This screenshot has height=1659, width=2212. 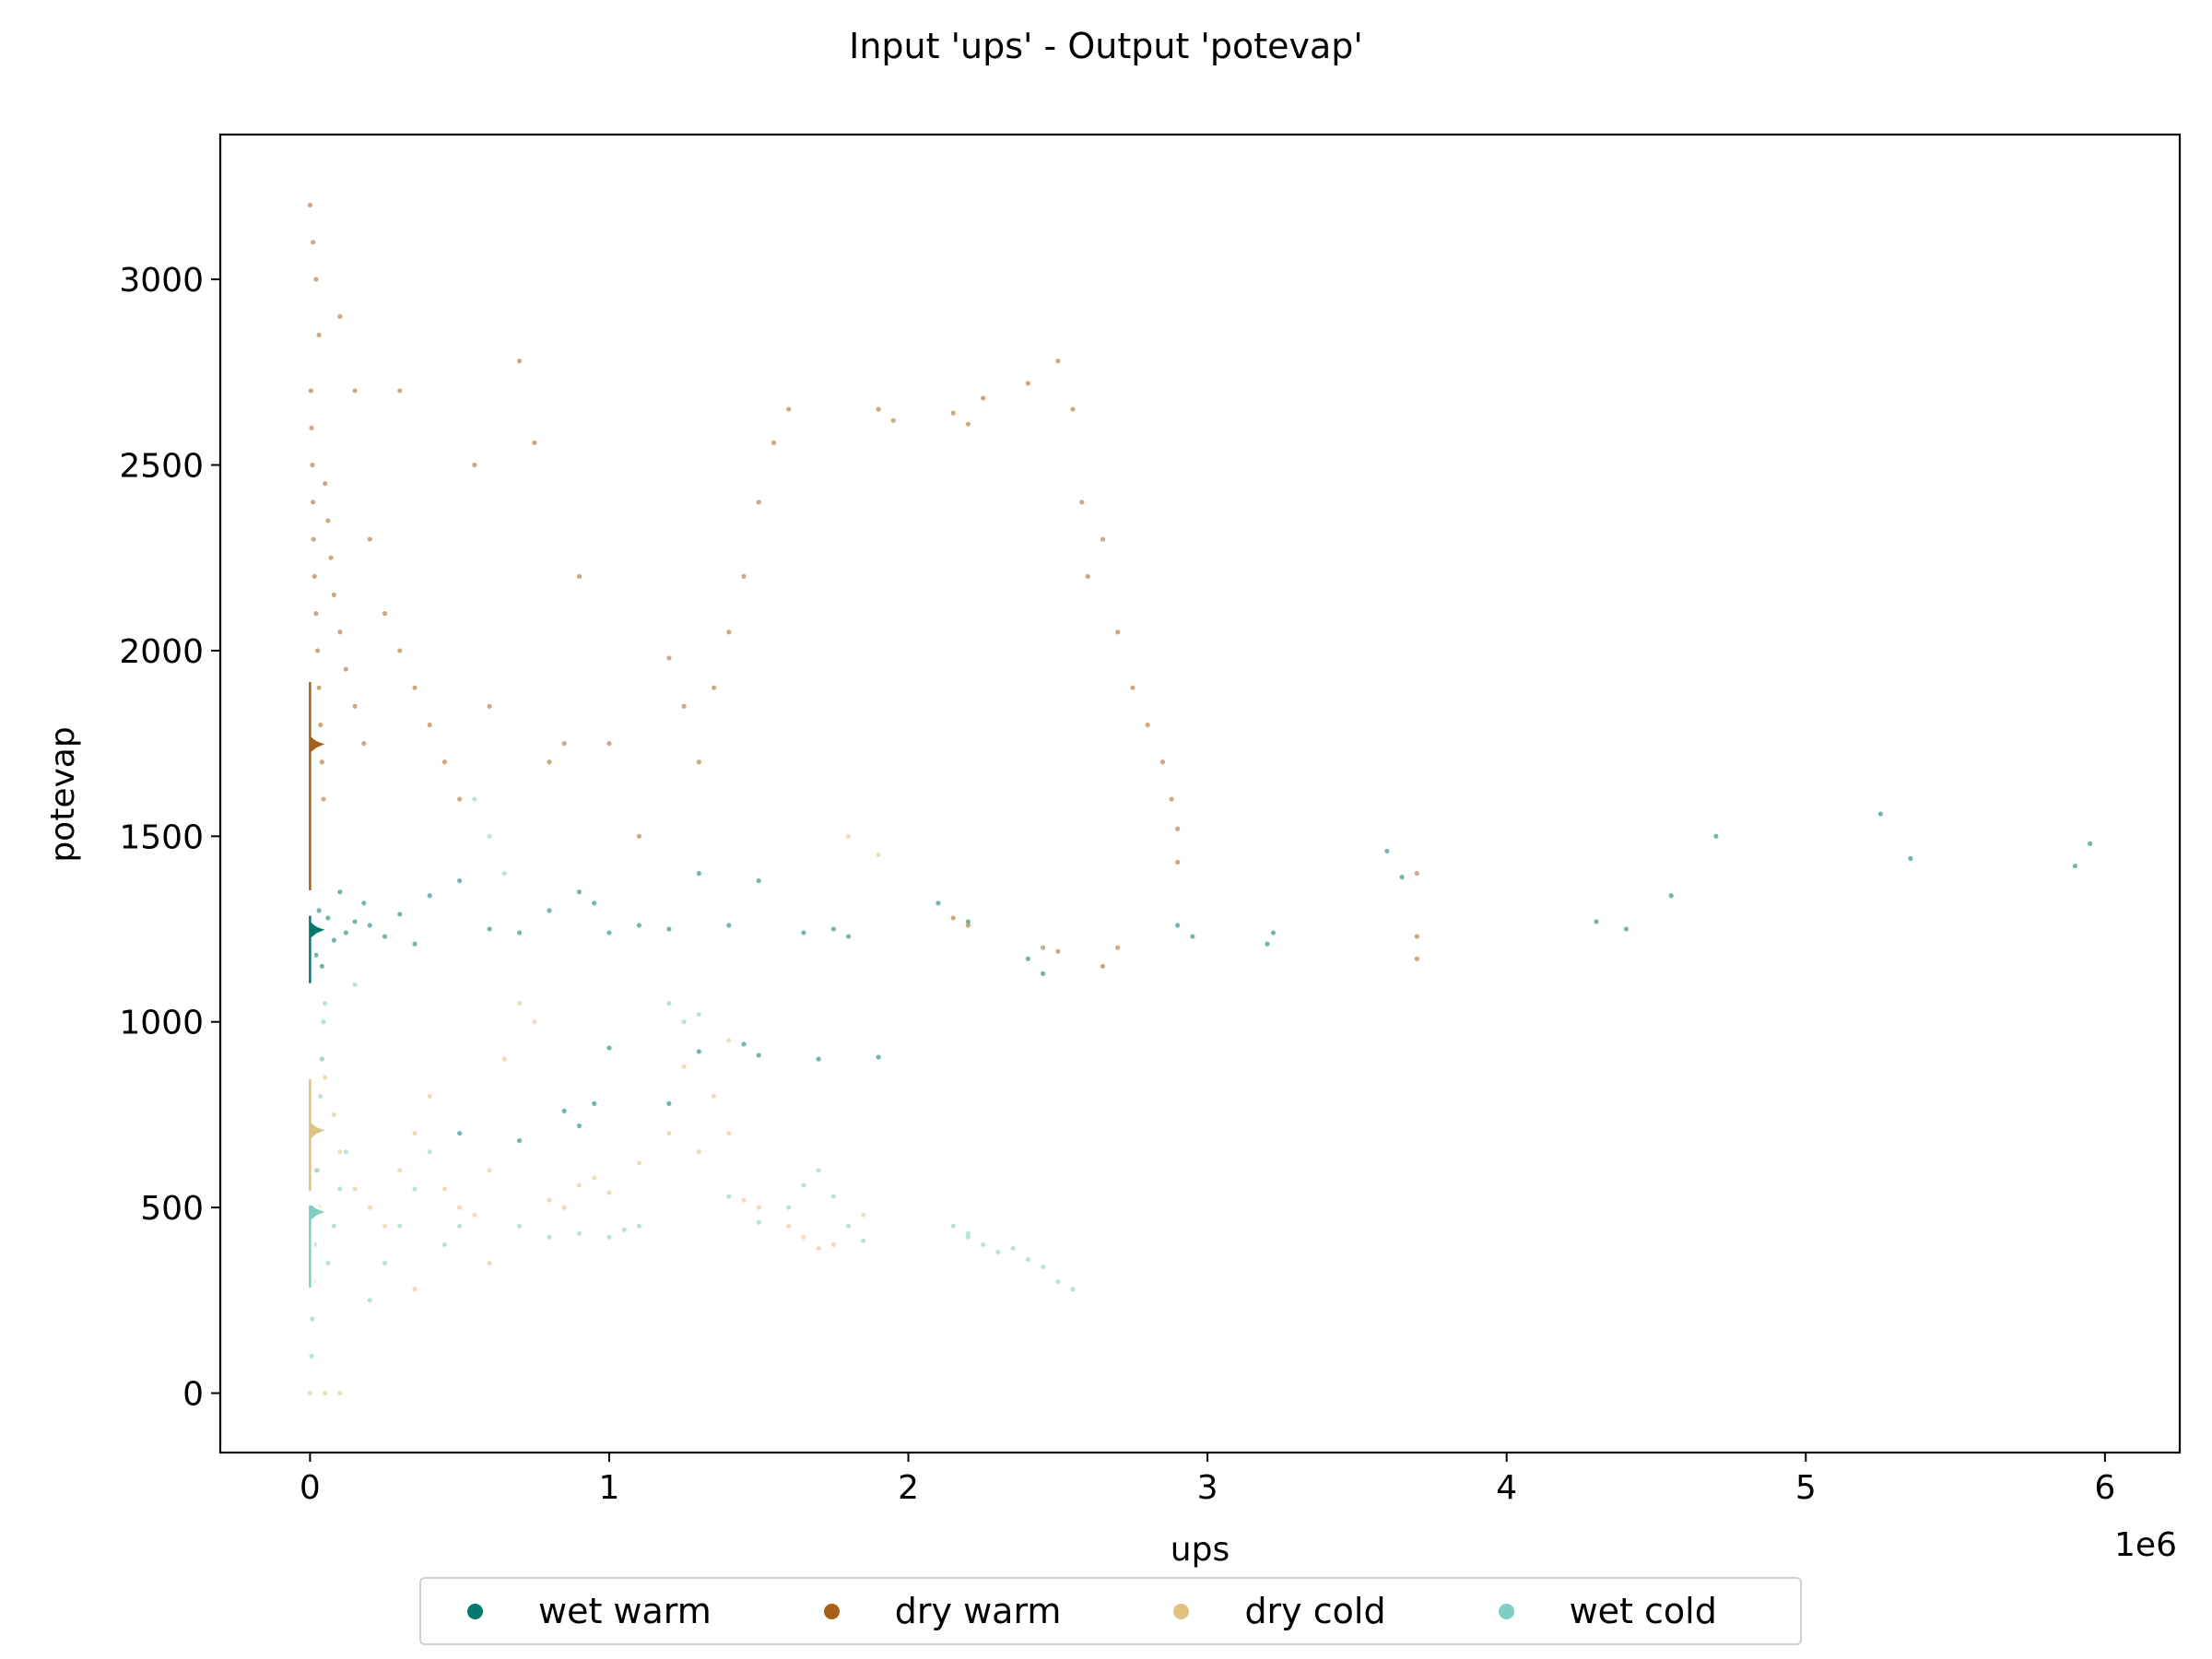 What do you see at coordinates (320, 786) in the screenshot?
I see `density-contour-dry-warm` at bounding box center [320, 786].